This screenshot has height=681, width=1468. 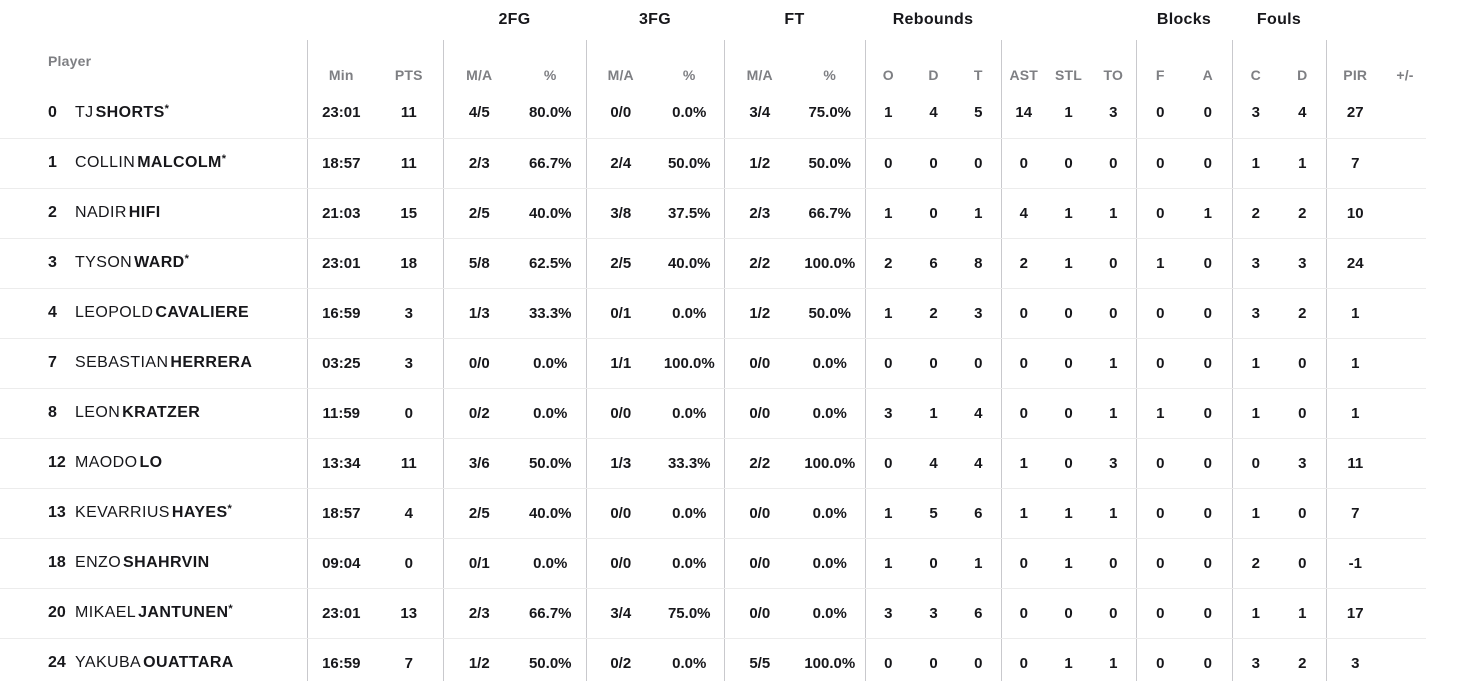 What do you see at coordinates (409, 413) in the screenshot?
I see `pts-cell: 0` at bounding box center [409, 413].